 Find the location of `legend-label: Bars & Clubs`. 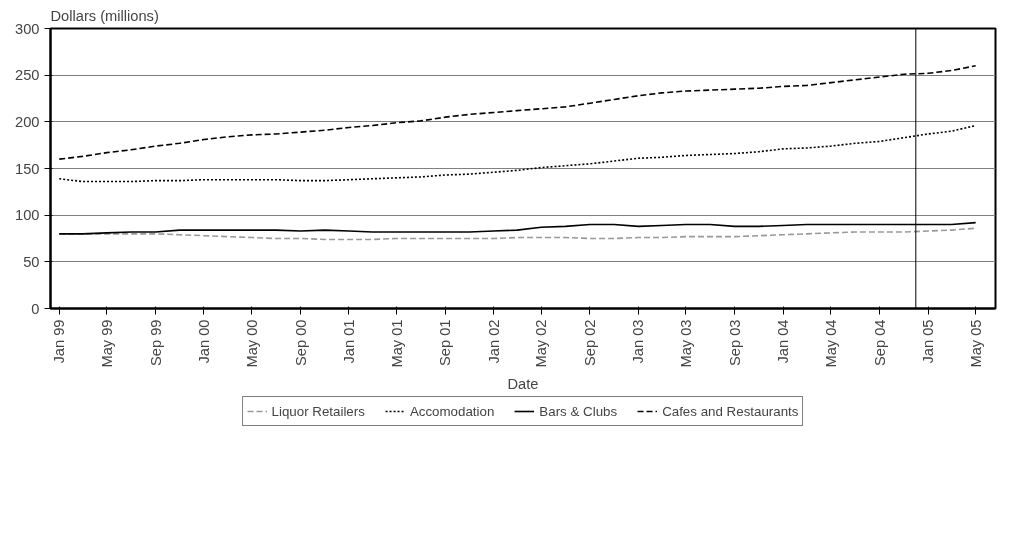

legend-label: Bars & Clubs is located at coordinates (578, 411).